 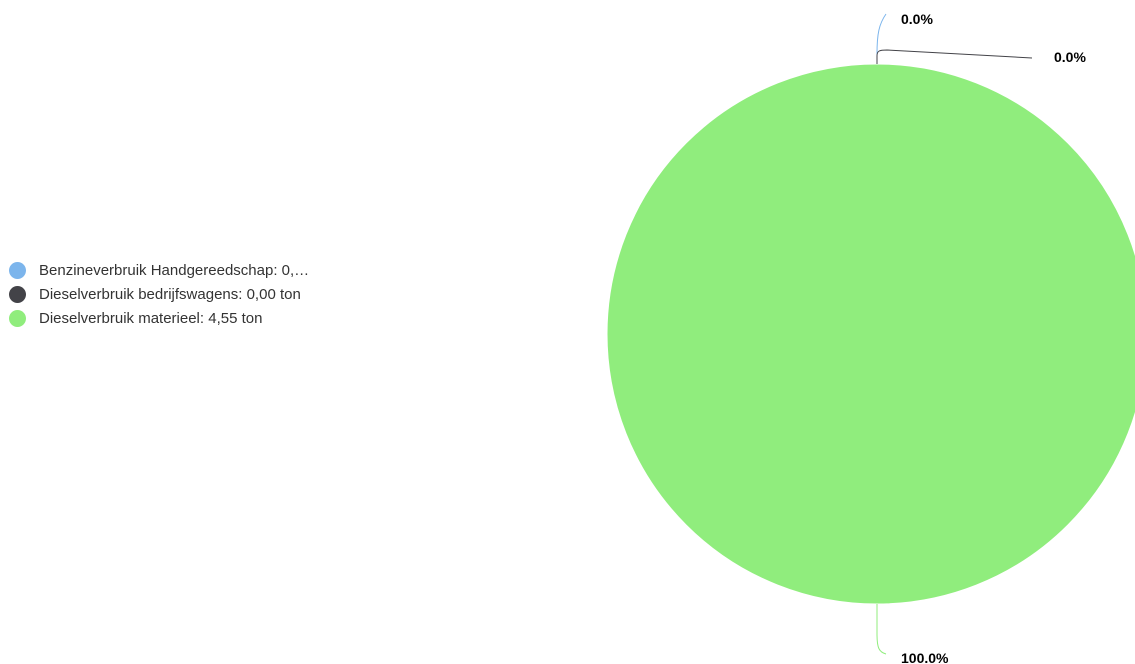 I want to click on legend-item-diesel-bedrijfswagens: Dieselverbruik bedrijfswagens: 0,00 ton, so click(x=219, y=294).